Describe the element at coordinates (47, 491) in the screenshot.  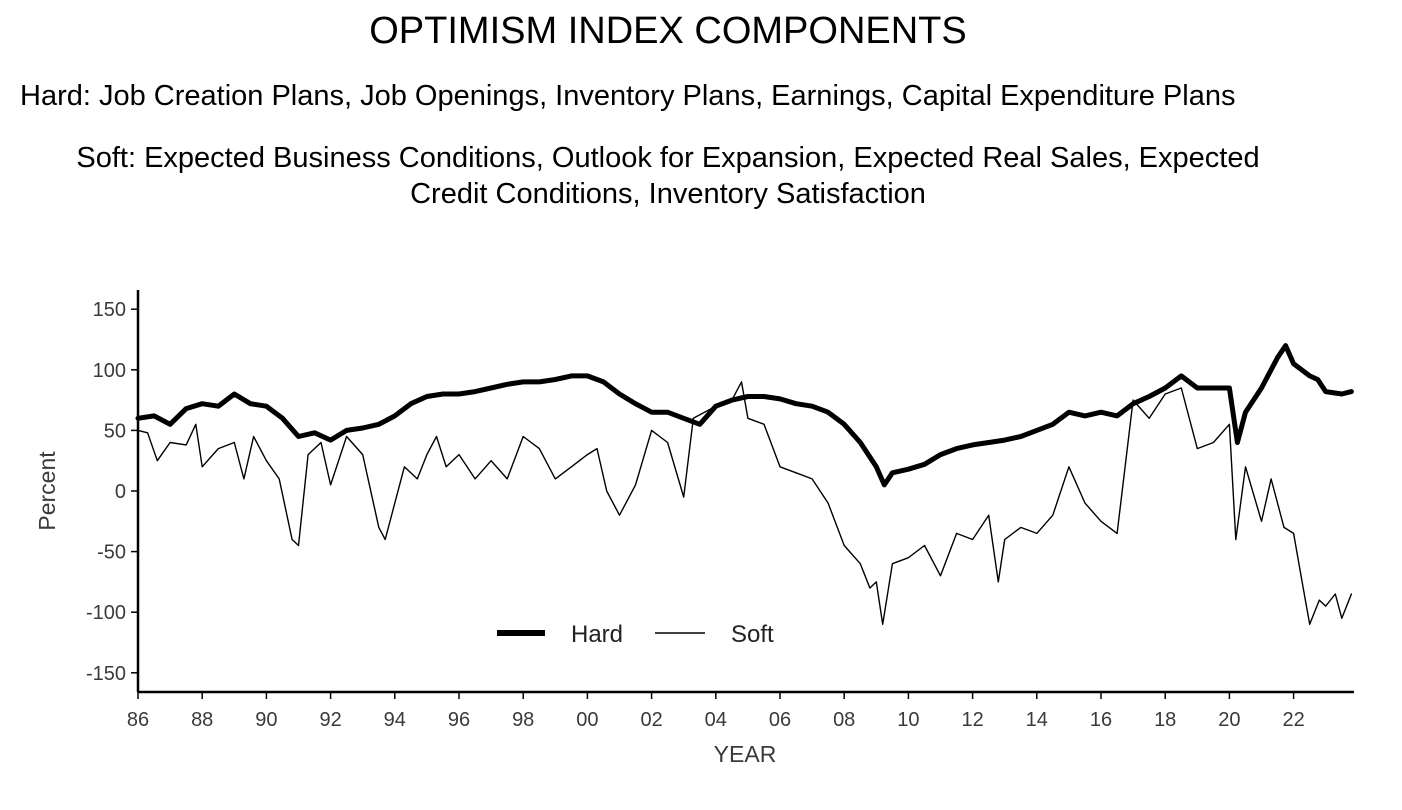
I see `y-axis-title: Percent` at that location.